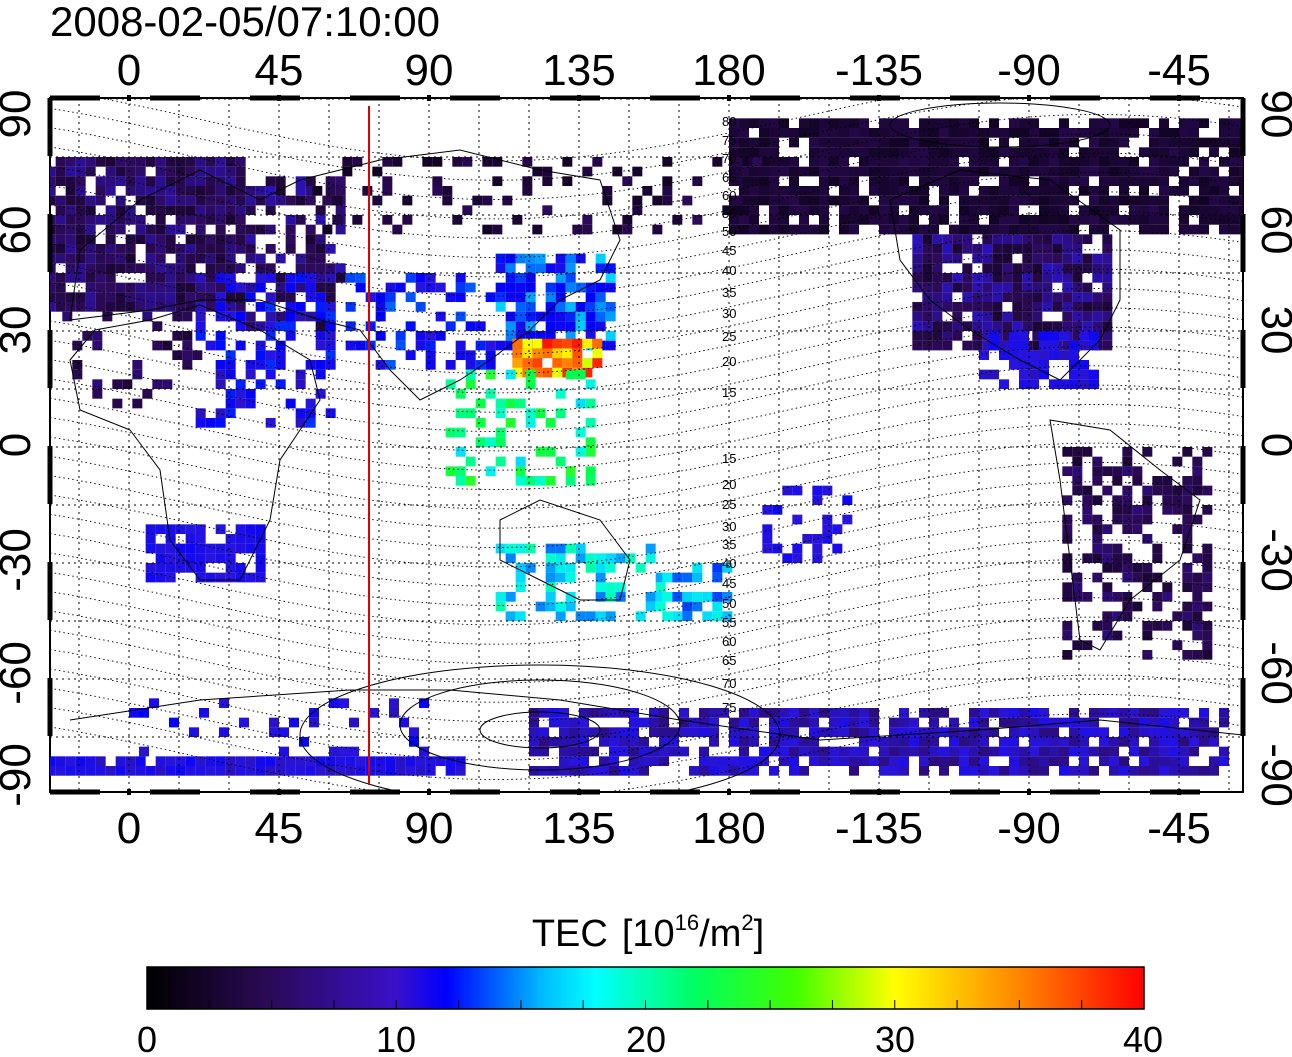 The height and width of the screenshot is (1057, 1292). What do you see at coordinates (648, 932) in the screenshot?
I see `colorbar-title: TEC [1016/m2]` at bounding box center [648, 932].